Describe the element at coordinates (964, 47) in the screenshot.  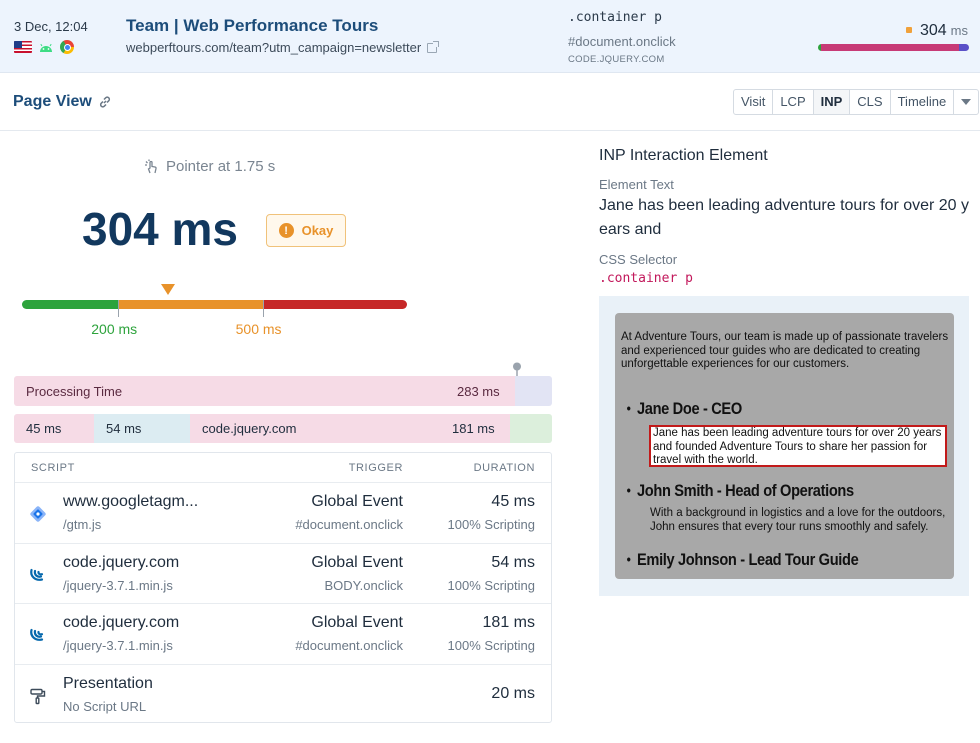
I see `bar-other-segment` at that location.